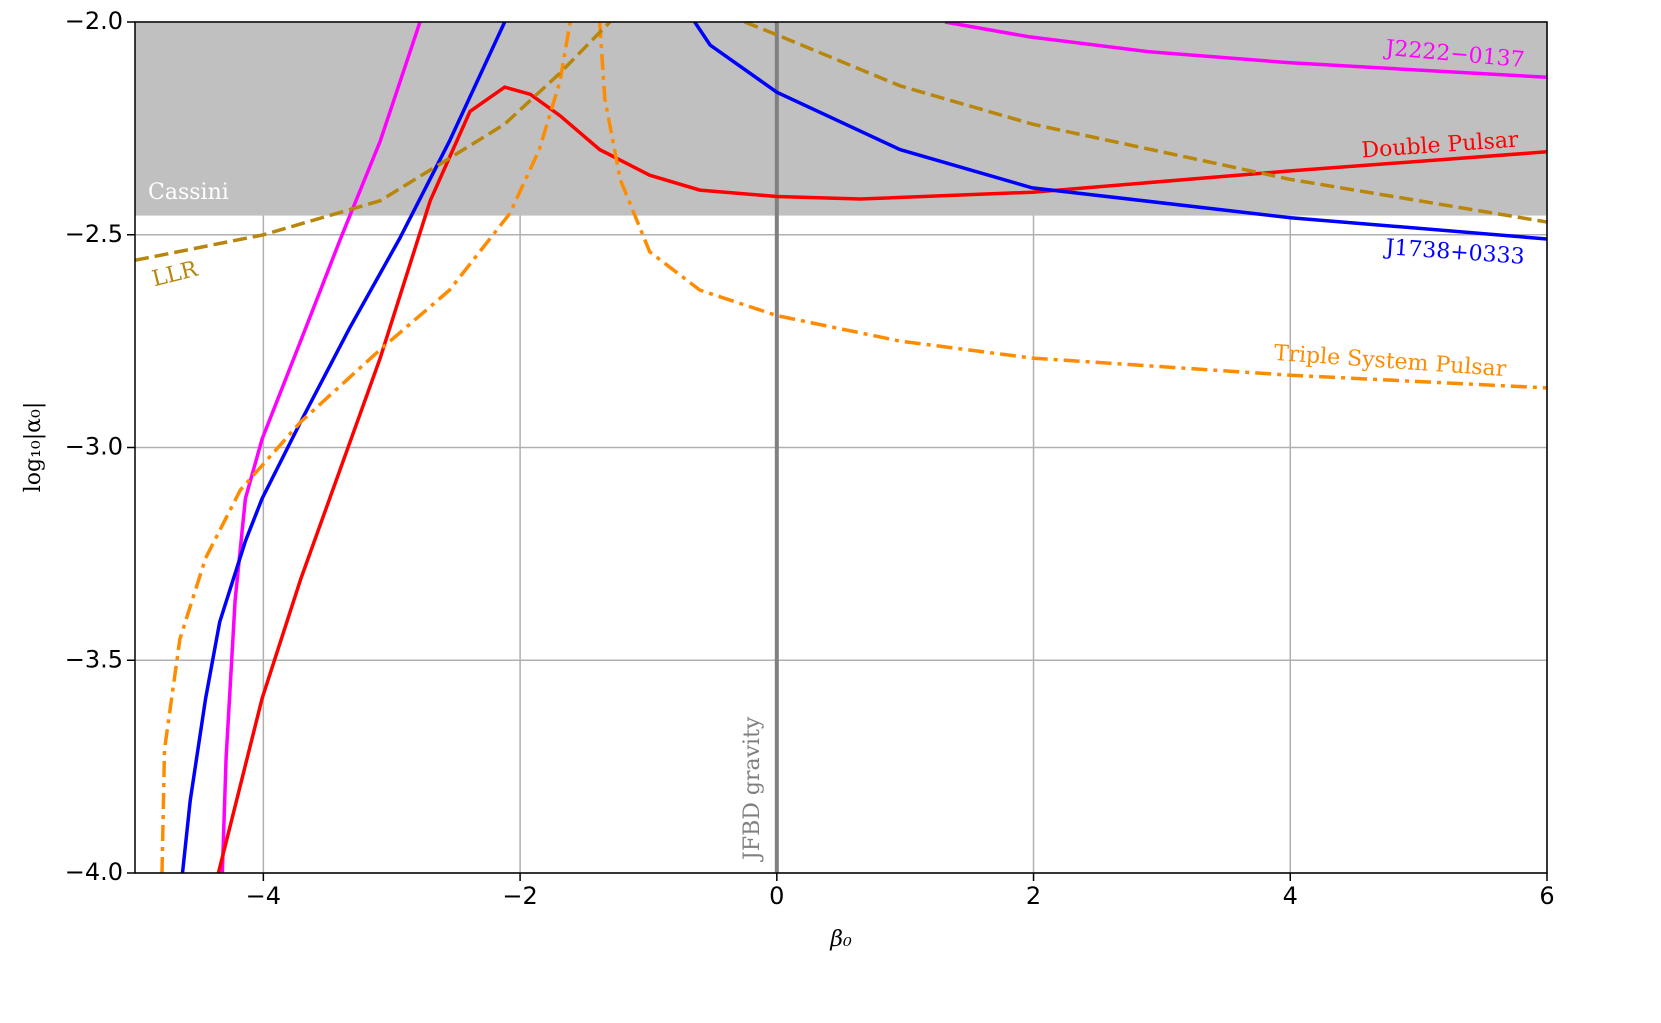 This screenshot has height=1023, width=1661. What do you see at coordinates (176, 275) in the screenshot?
I see `series-label: LLR` at bounding box center [176, 275].